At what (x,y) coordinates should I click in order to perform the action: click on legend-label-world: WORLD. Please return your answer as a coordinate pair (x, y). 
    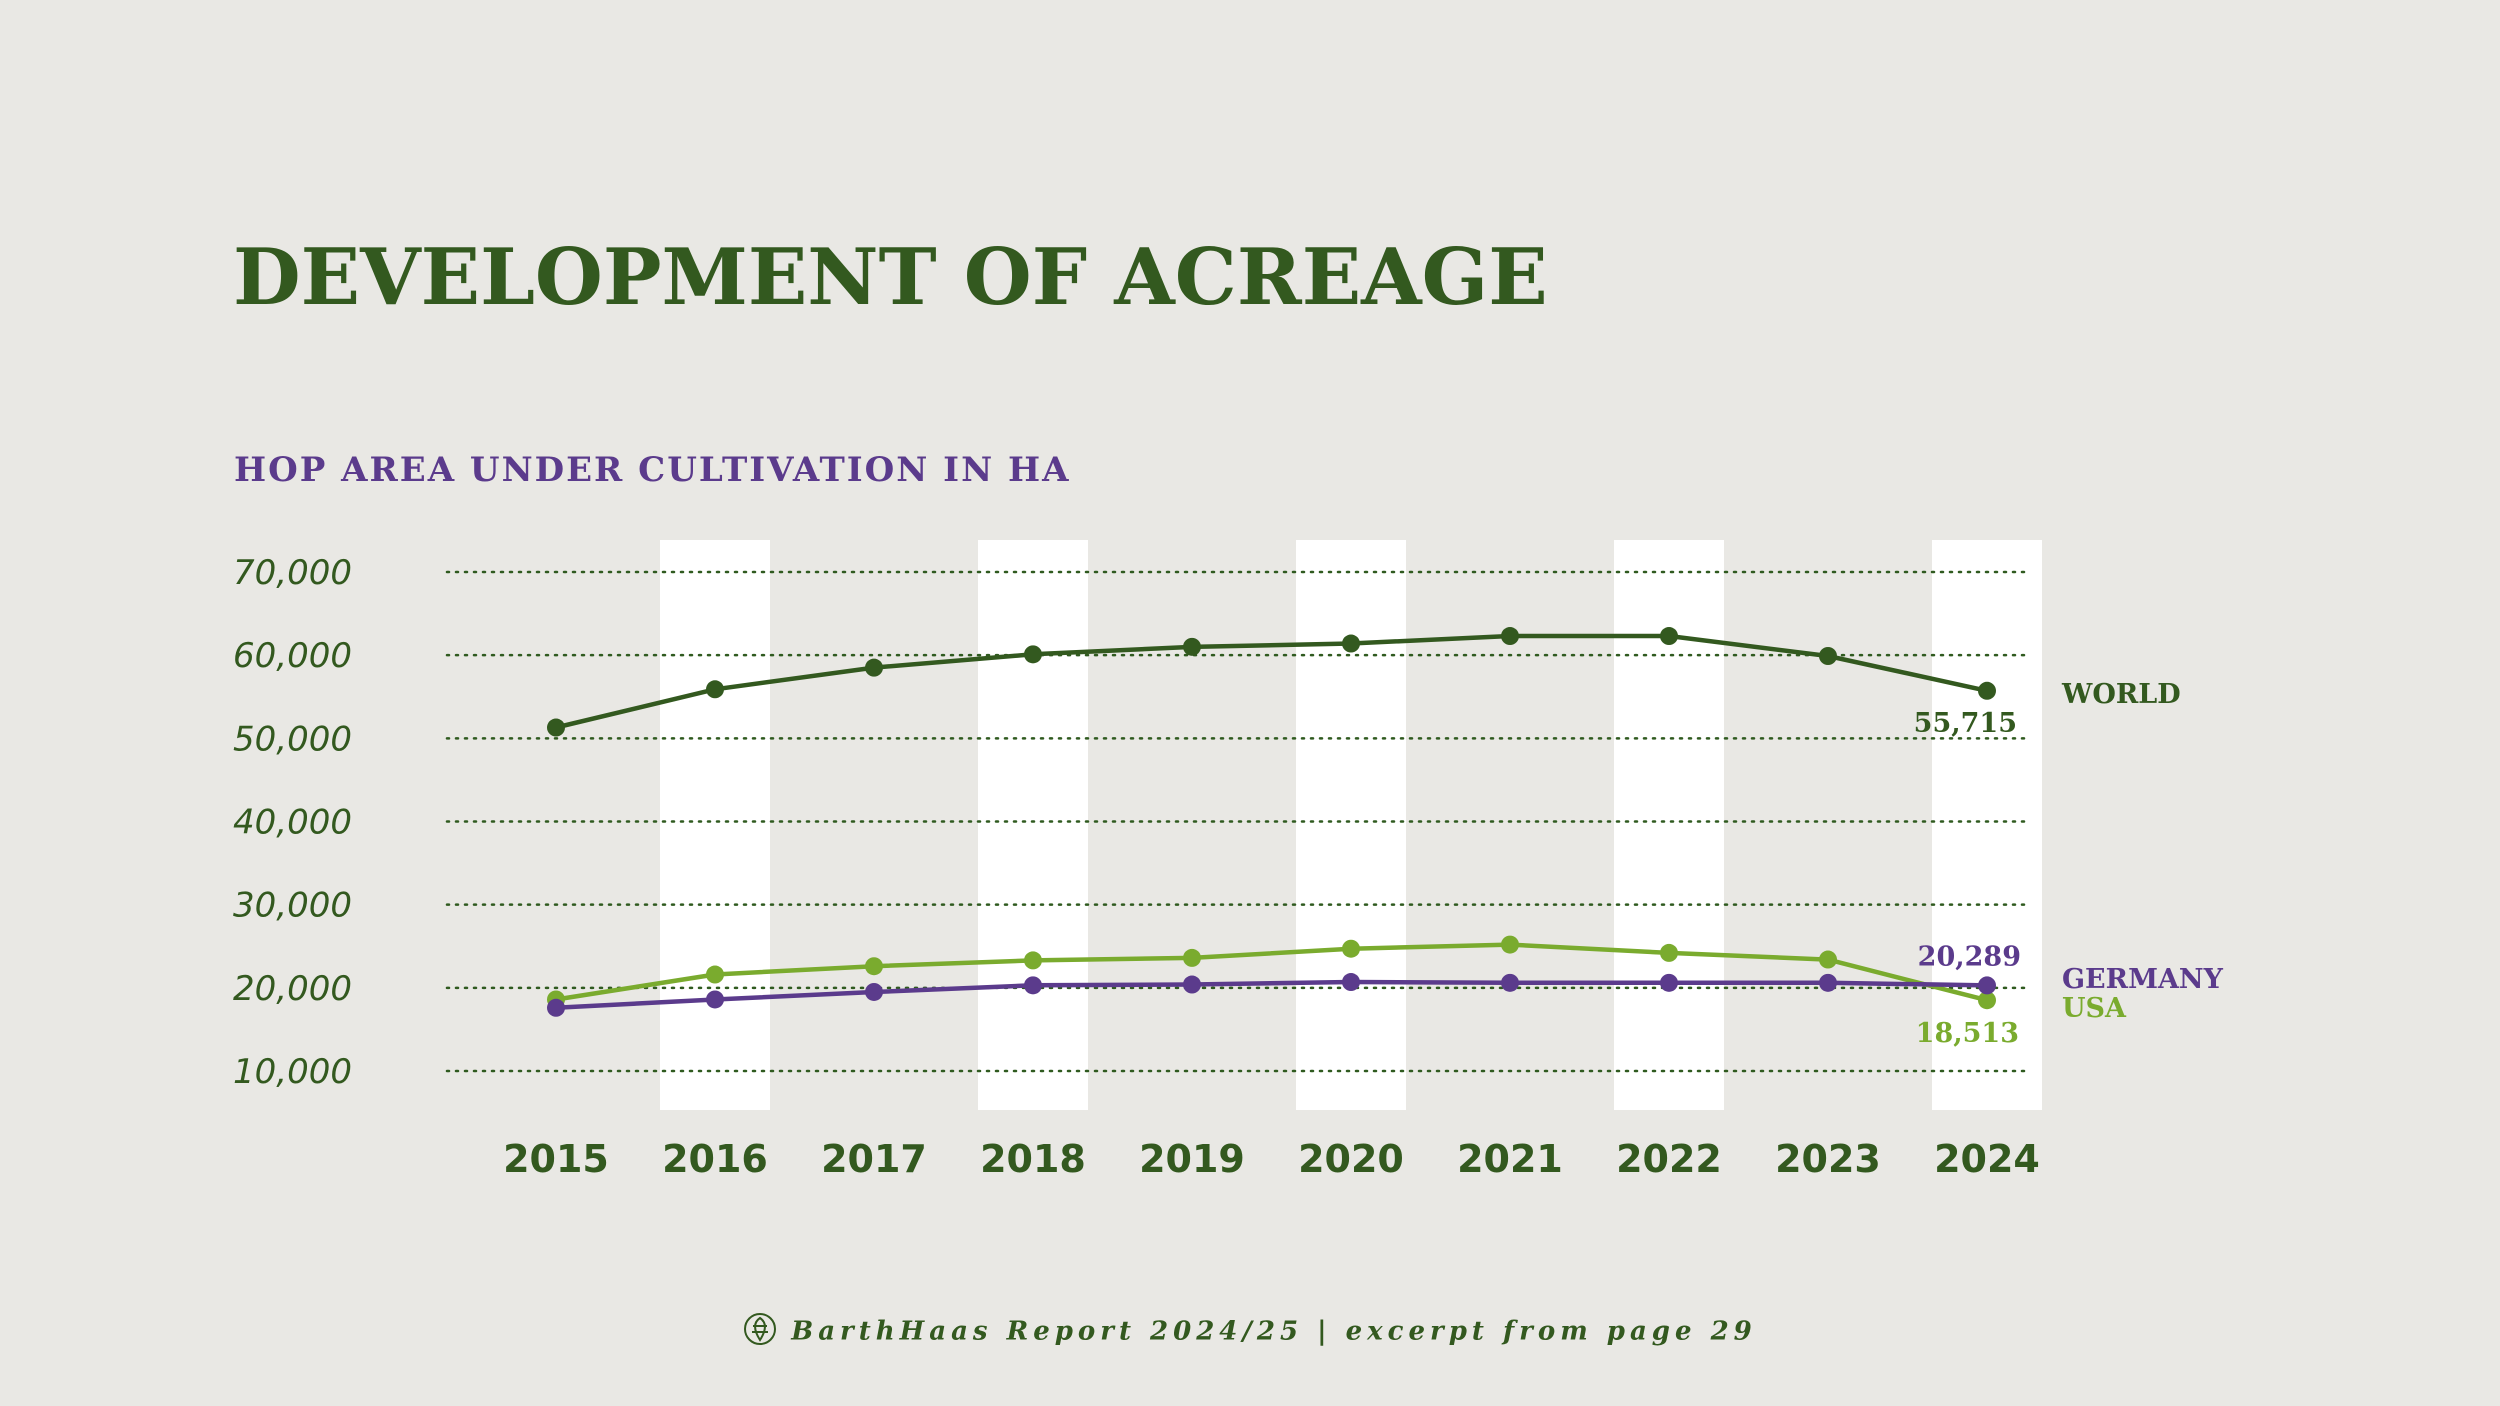
    Looking at the image, I should click on (2121, 694).